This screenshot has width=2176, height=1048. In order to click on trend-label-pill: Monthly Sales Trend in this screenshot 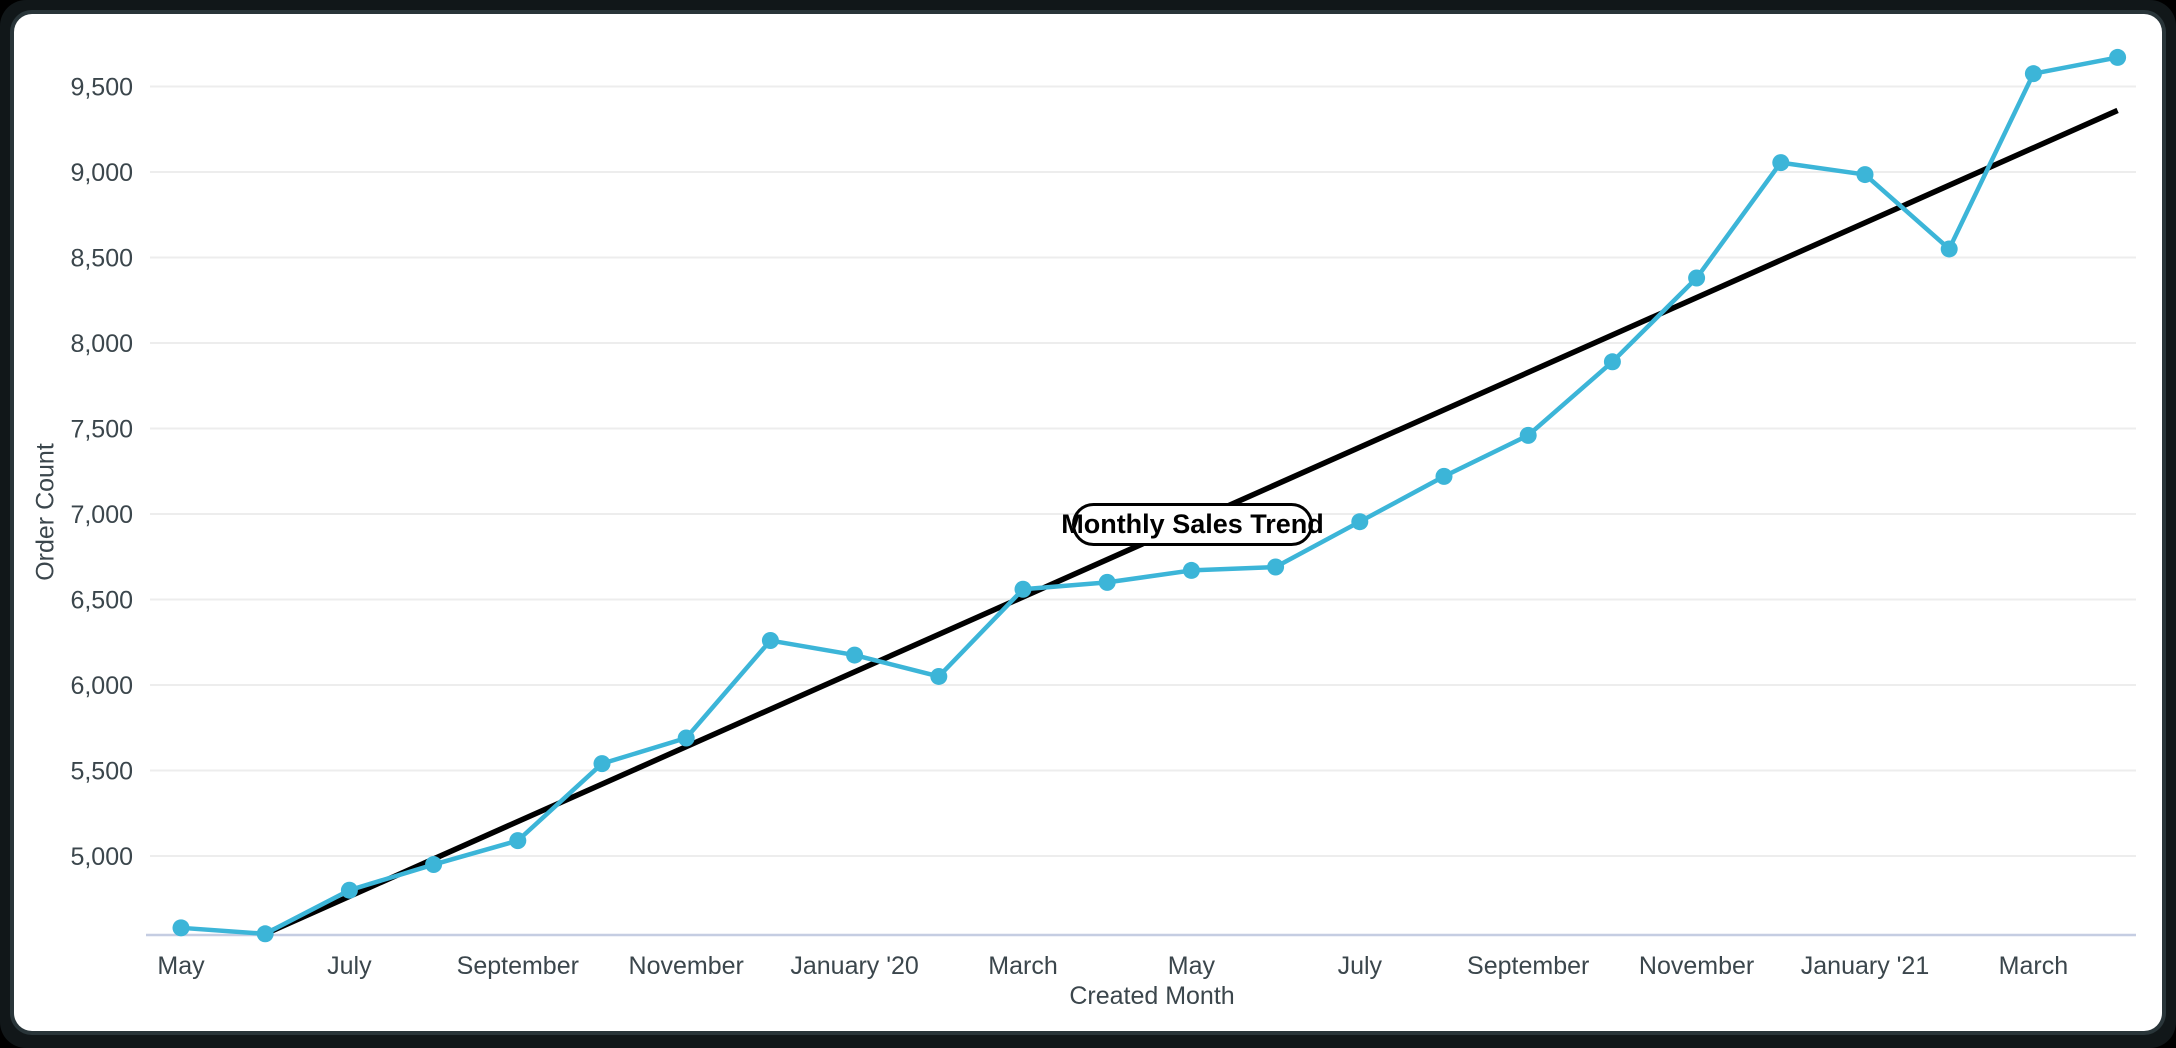, I will do `click(1192, 524)`.